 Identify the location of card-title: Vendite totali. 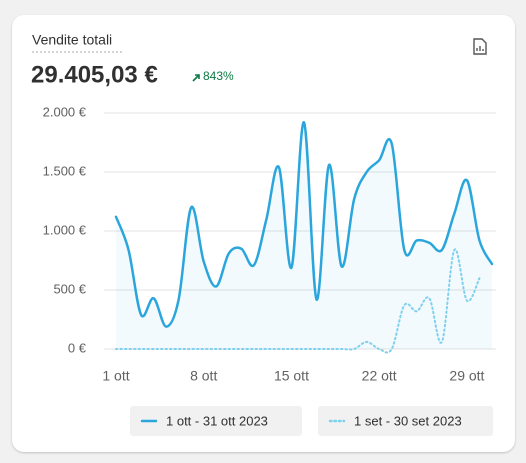
(72, 40).